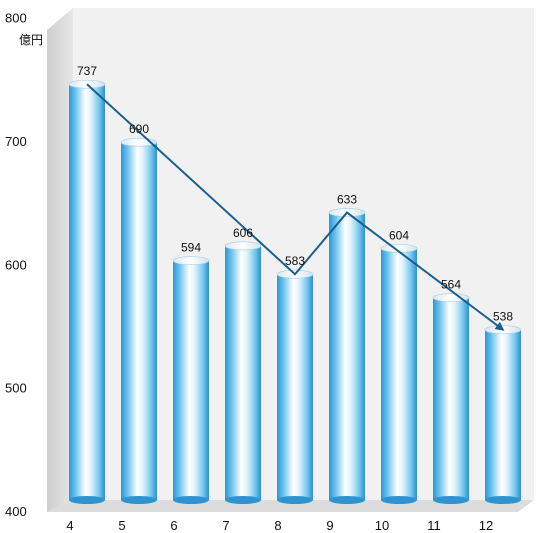 Image resolution: width=542 pixels, height=533 pixels. Describe the element at coordinates (399, 235) in the screenshot. I see `data-label-10: 604` at that location.